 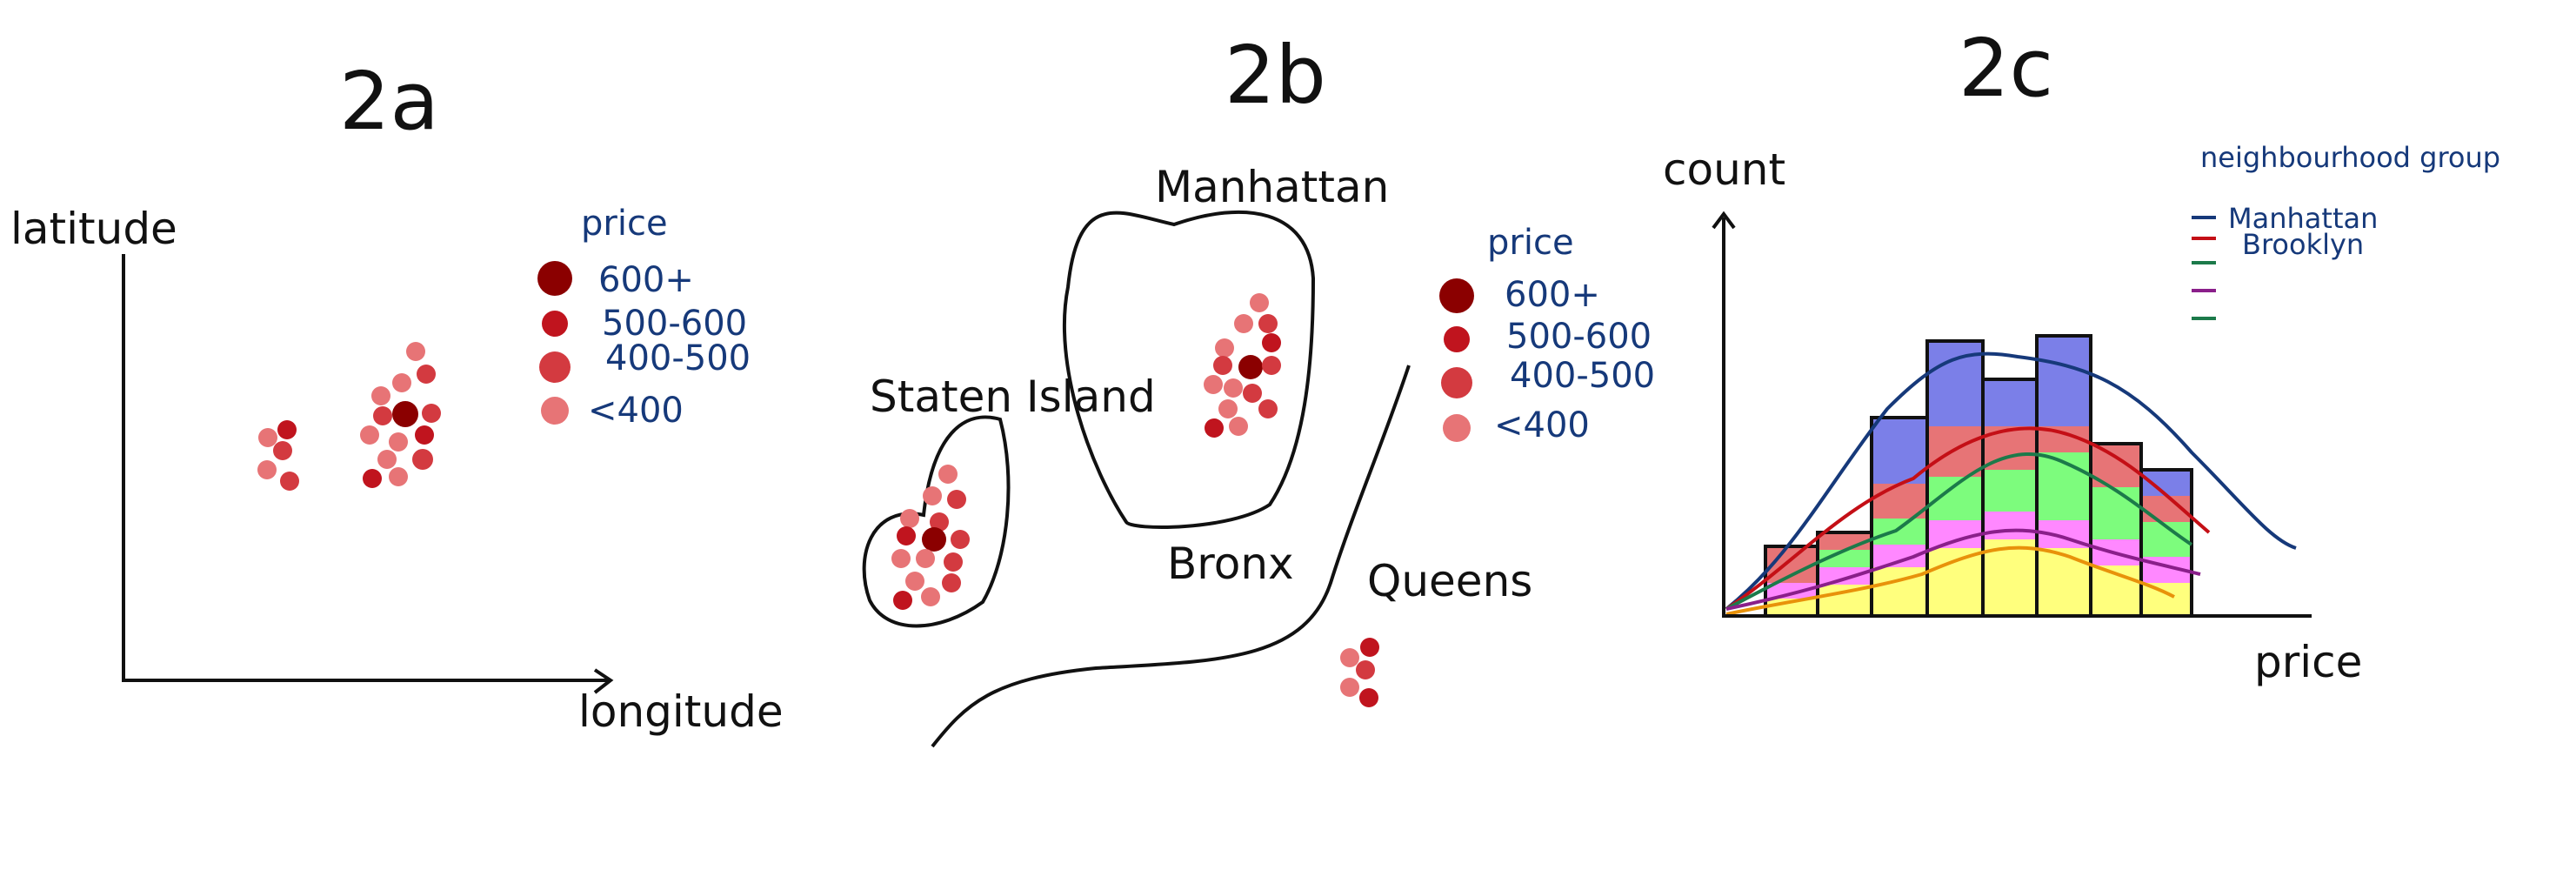 I want to click on manhattan-outline, so click(x=1189, y=369).